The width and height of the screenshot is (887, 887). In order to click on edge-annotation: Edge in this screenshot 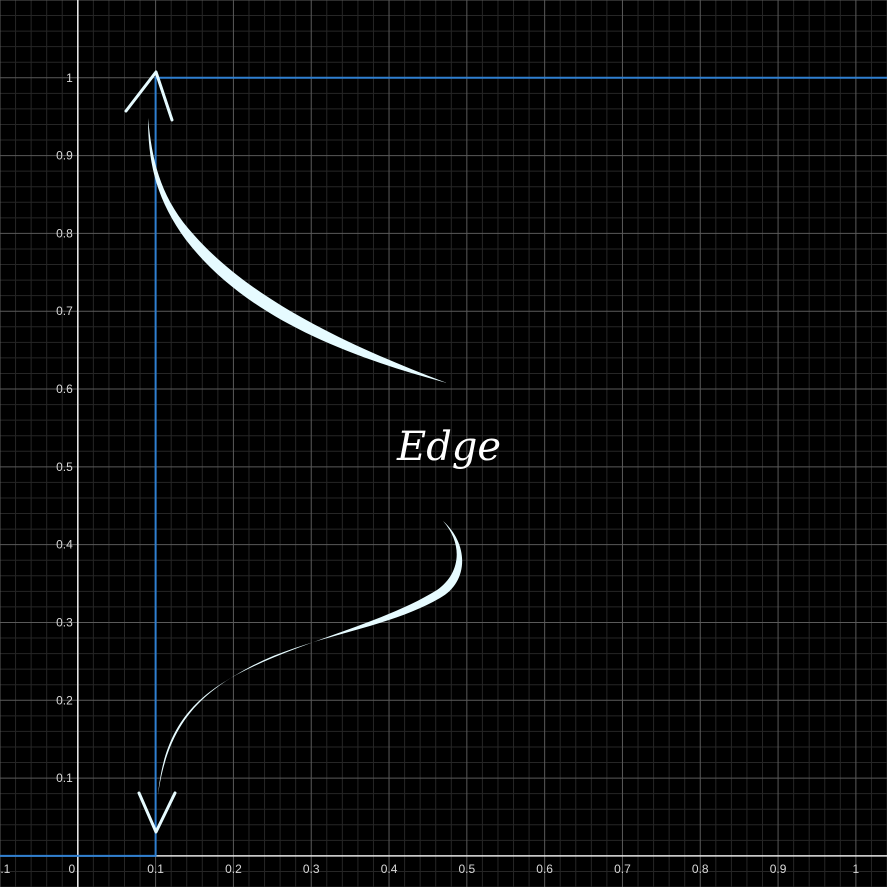, I will do `click(448, 447)`.